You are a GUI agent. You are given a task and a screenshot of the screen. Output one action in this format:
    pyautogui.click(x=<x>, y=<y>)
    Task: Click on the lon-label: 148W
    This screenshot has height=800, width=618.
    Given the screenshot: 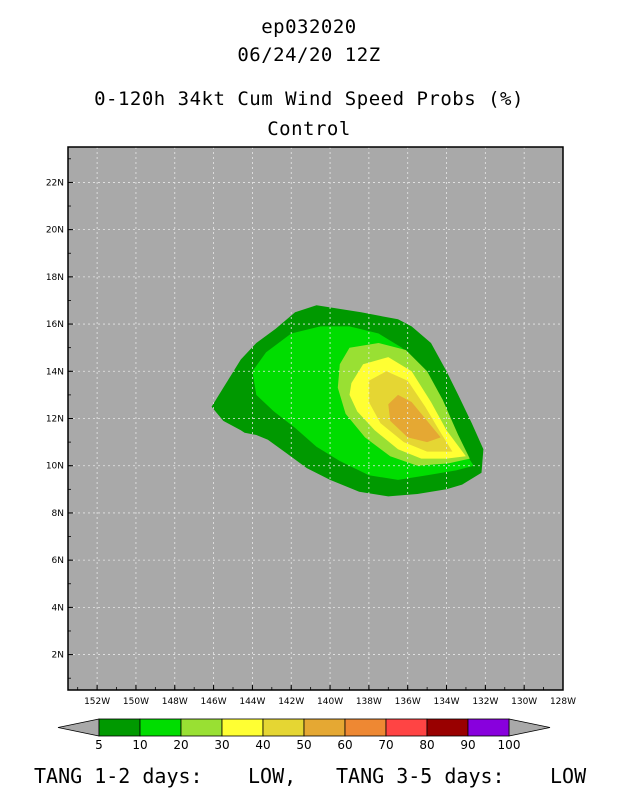 What is the action you would take?
    pyautogui.click(x=175, y=702)
    